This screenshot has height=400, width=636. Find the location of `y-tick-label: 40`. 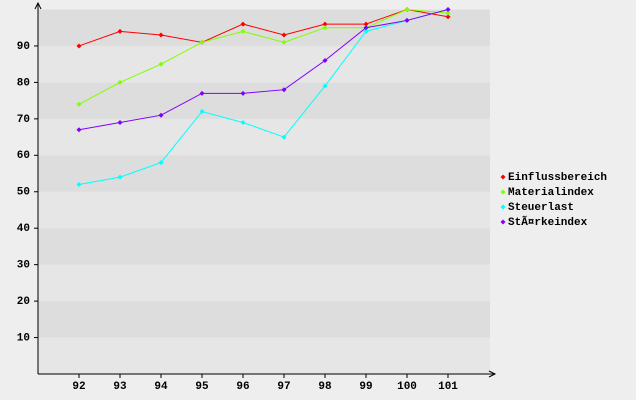

y-tick-label: 40 is located at coordinates (23, 229).